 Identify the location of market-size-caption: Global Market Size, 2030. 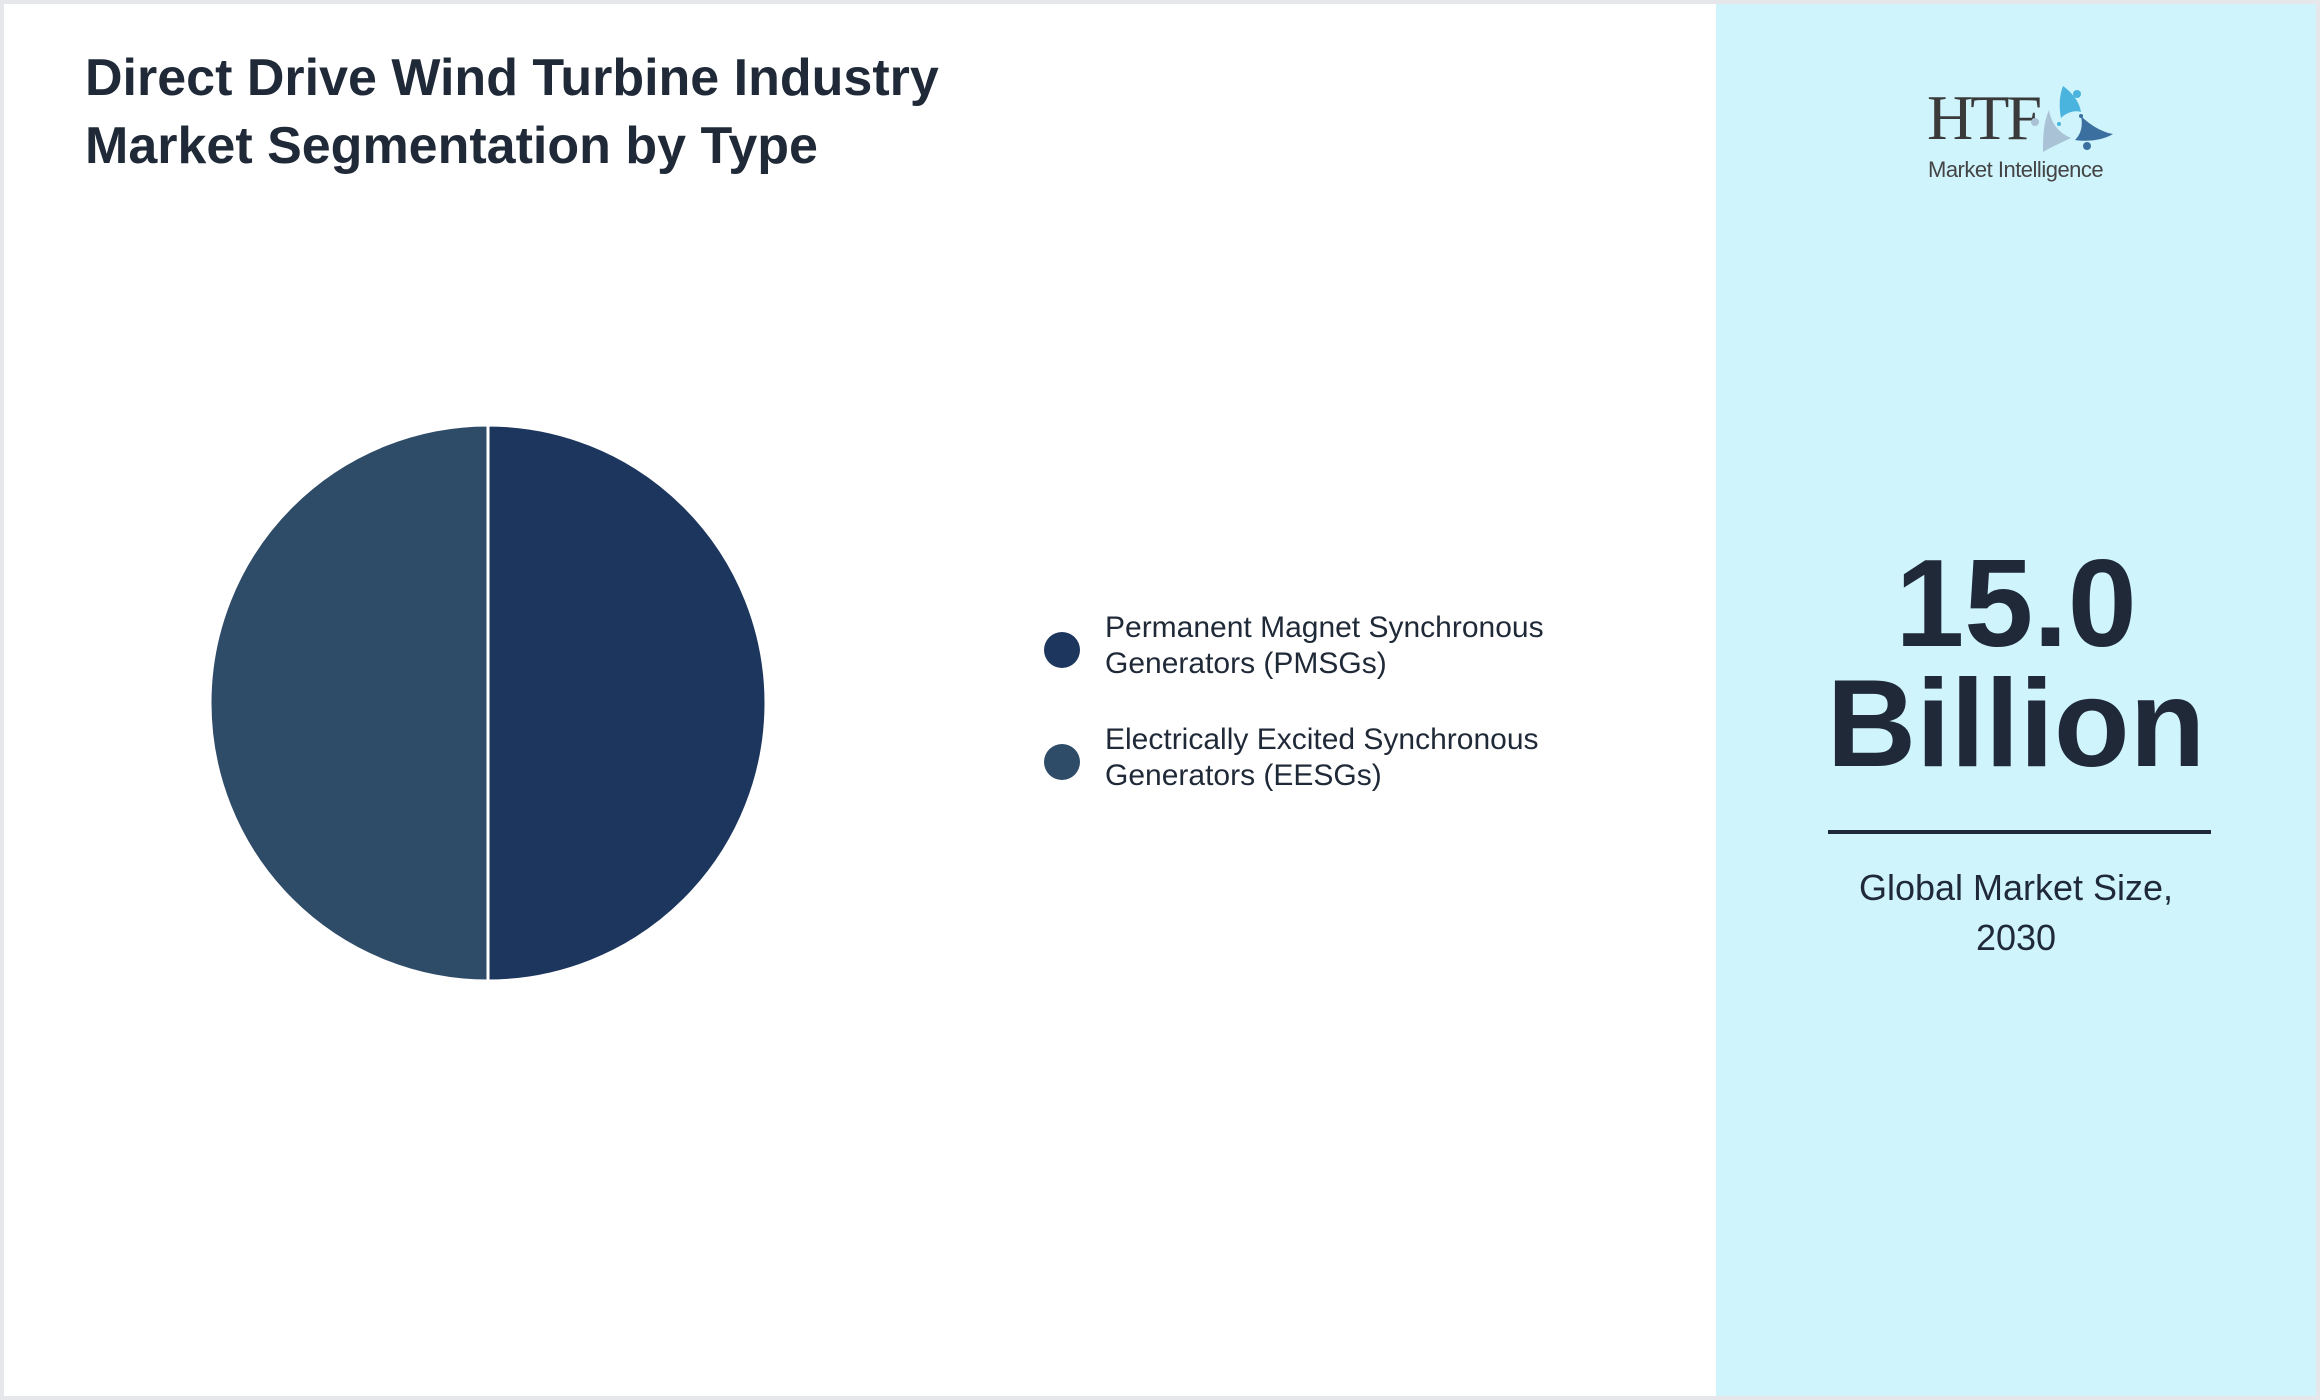
(2016, 913).